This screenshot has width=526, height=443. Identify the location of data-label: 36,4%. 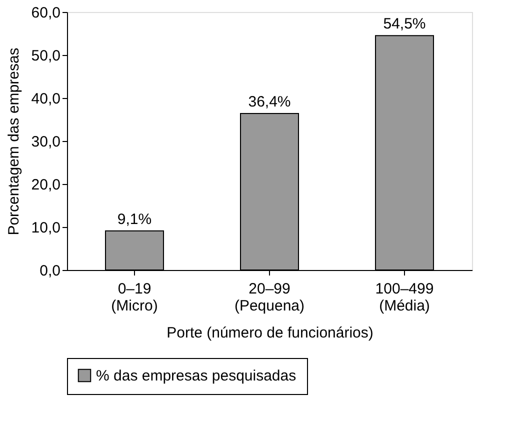
(269, 101).